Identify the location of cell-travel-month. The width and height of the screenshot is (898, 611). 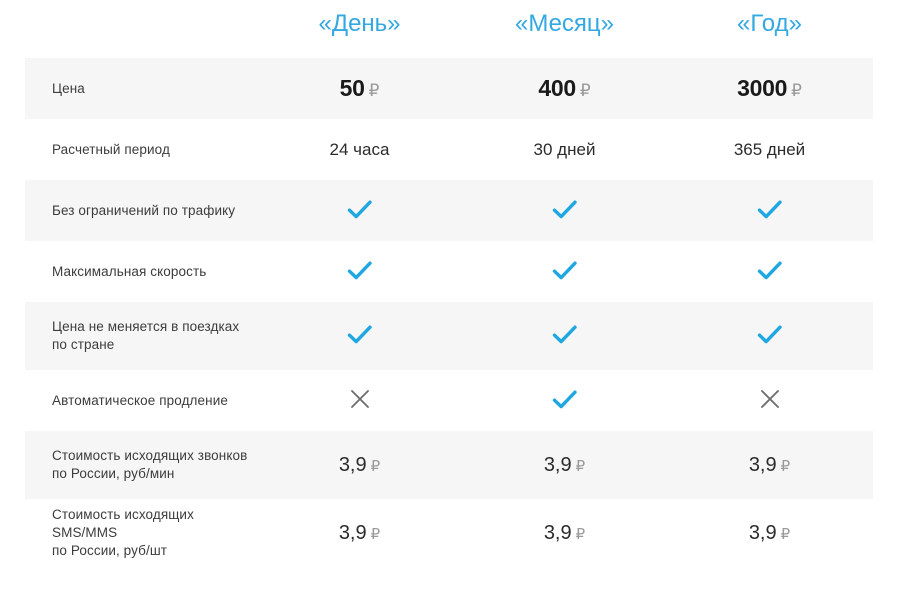
(564, 336).